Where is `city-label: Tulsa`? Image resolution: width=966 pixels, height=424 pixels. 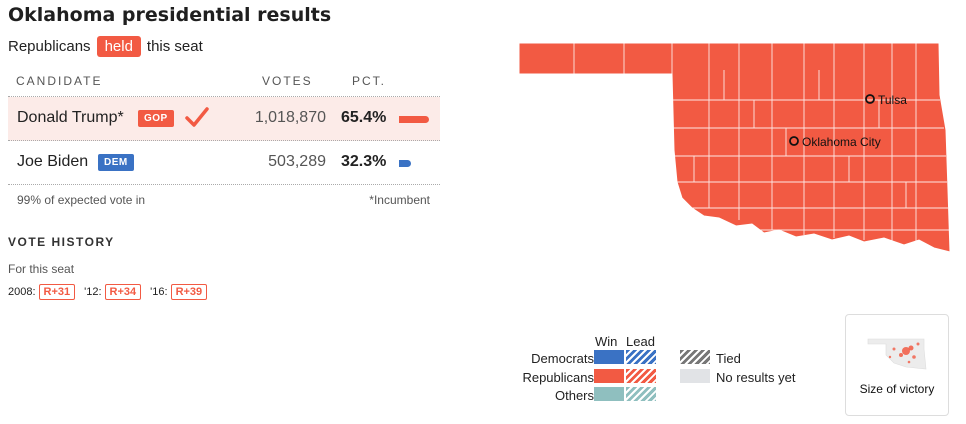
city-label: Tulsa is located at coordinates (892, 100).